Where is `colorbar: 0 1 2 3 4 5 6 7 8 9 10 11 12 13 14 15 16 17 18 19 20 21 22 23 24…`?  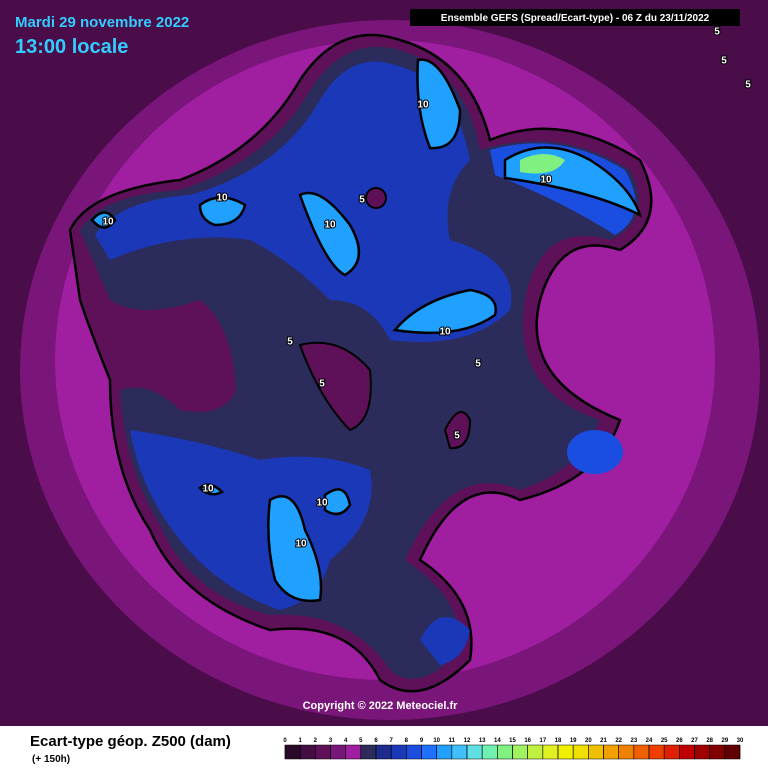 colorbar: 0 1 2 3 4 5 6 7 8 9 10 11 12 13 14 15 16 17 18 19 20 21 22 23 24… is located at coordinates (513, 749).